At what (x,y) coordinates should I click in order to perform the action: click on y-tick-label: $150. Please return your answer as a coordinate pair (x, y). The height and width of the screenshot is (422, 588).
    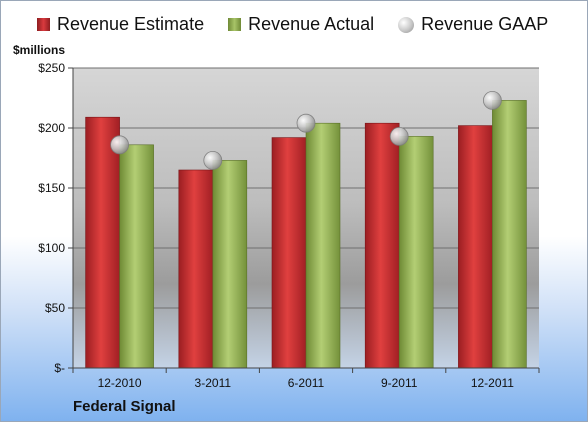
    Looking at the image, I should click on (51, 188).